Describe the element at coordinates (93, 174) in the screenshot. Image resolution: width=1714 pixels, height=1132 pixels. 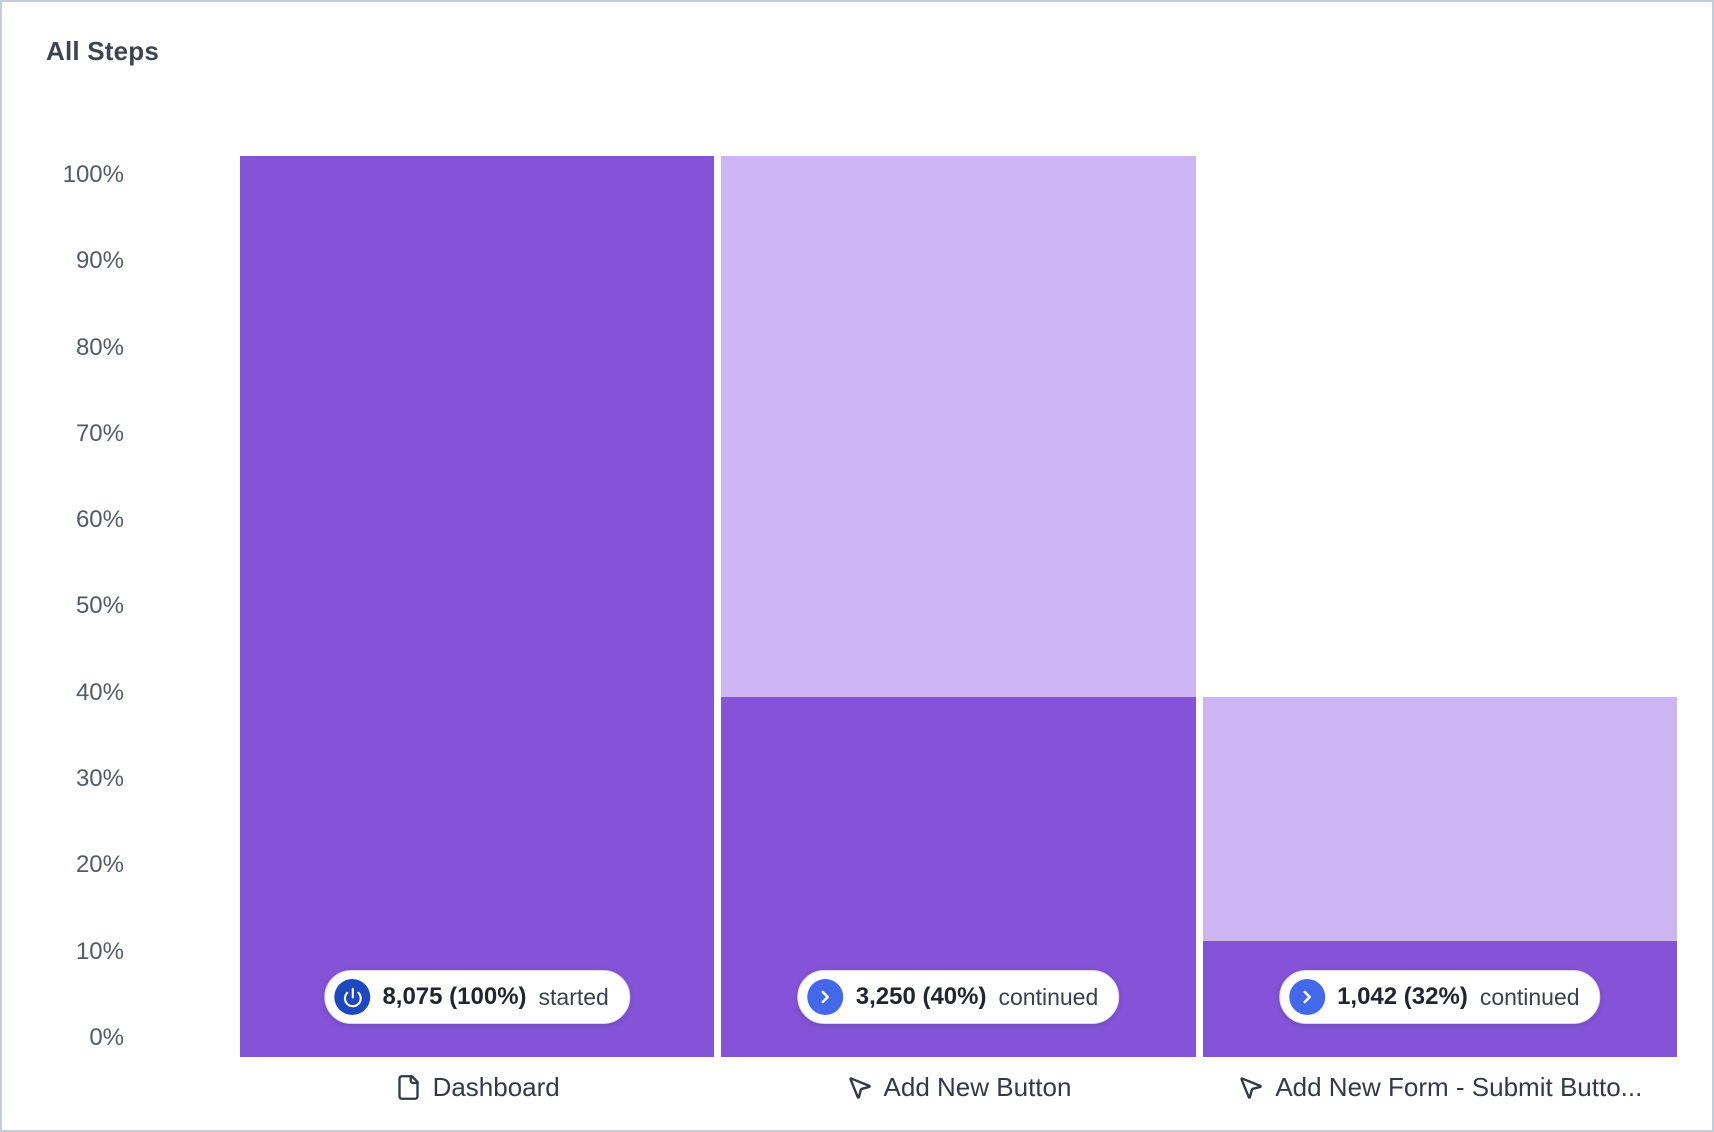
I see `y-tick: 100%` at that location.